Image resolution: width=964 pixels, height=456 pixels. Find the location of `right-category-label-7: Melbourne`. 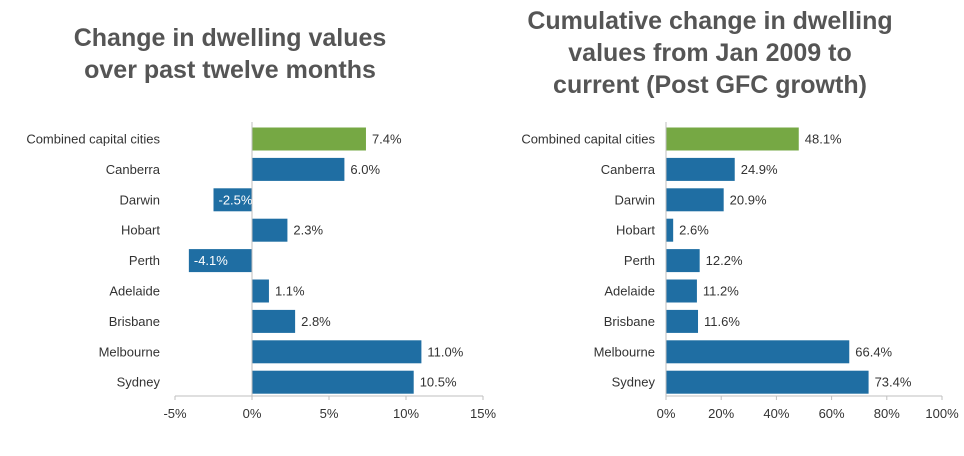

right-category-label-7: Melbourne is located at coordinates (624, 351).